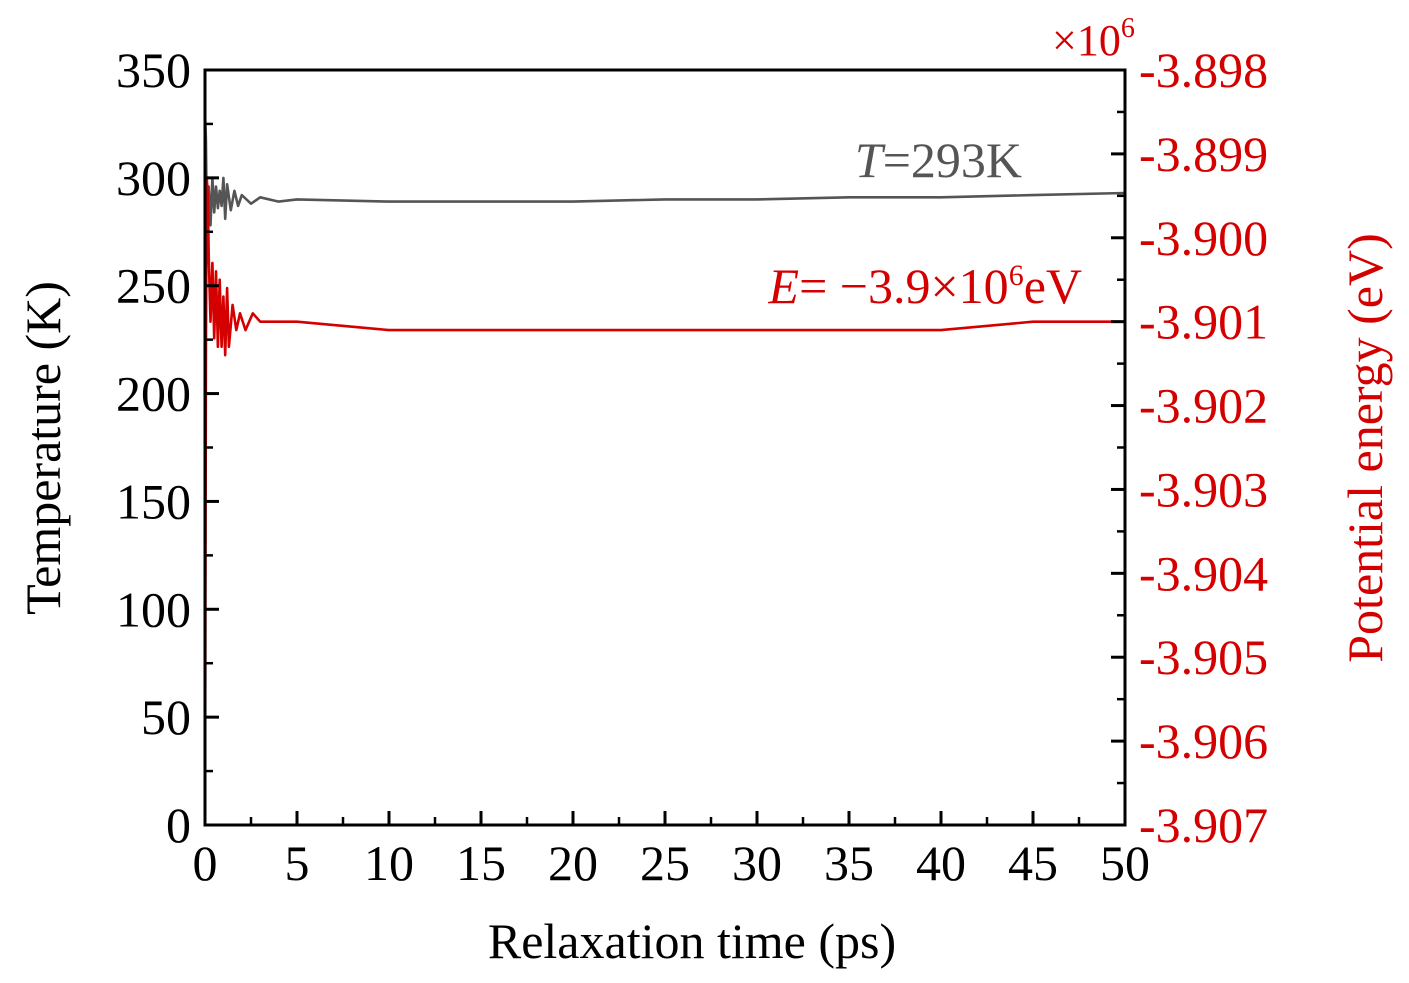 The height and width of the screenshot is (983, 1409). Describe the element at coordinates (1125, 863) in the screenshot. I see `x-tick-label: 50` at that location.